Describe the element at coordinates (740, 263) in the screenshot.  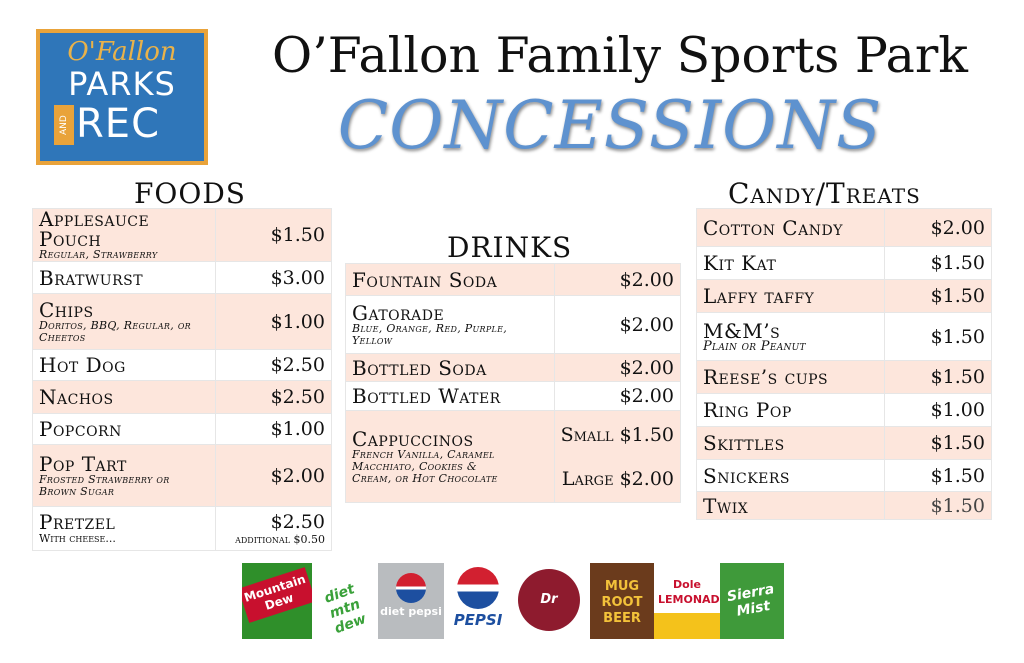
I see `item-name: Kit Kat` at that location.